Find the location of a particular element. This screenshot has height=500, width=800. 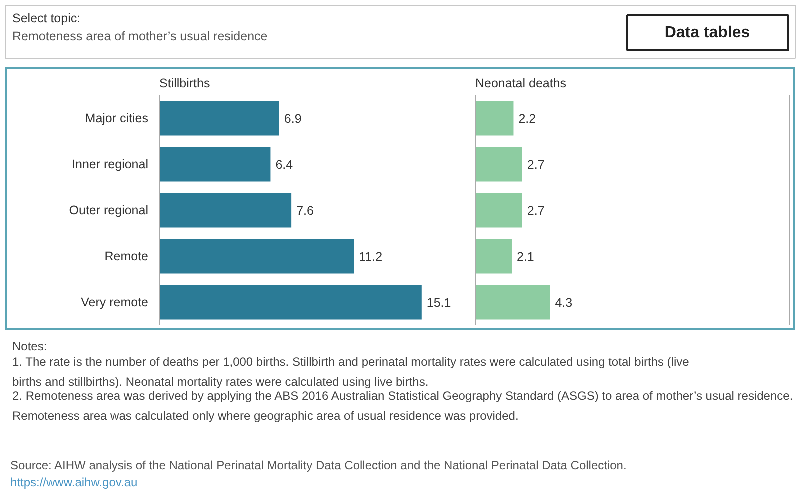

data-label: 11.2 is located at coordinates (371, 257).